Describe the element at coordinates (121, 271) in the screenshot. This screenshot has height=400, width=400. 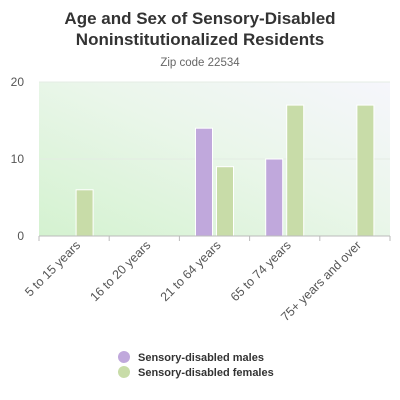
I see `x-tick-label: 16 to 20 years` at that location.